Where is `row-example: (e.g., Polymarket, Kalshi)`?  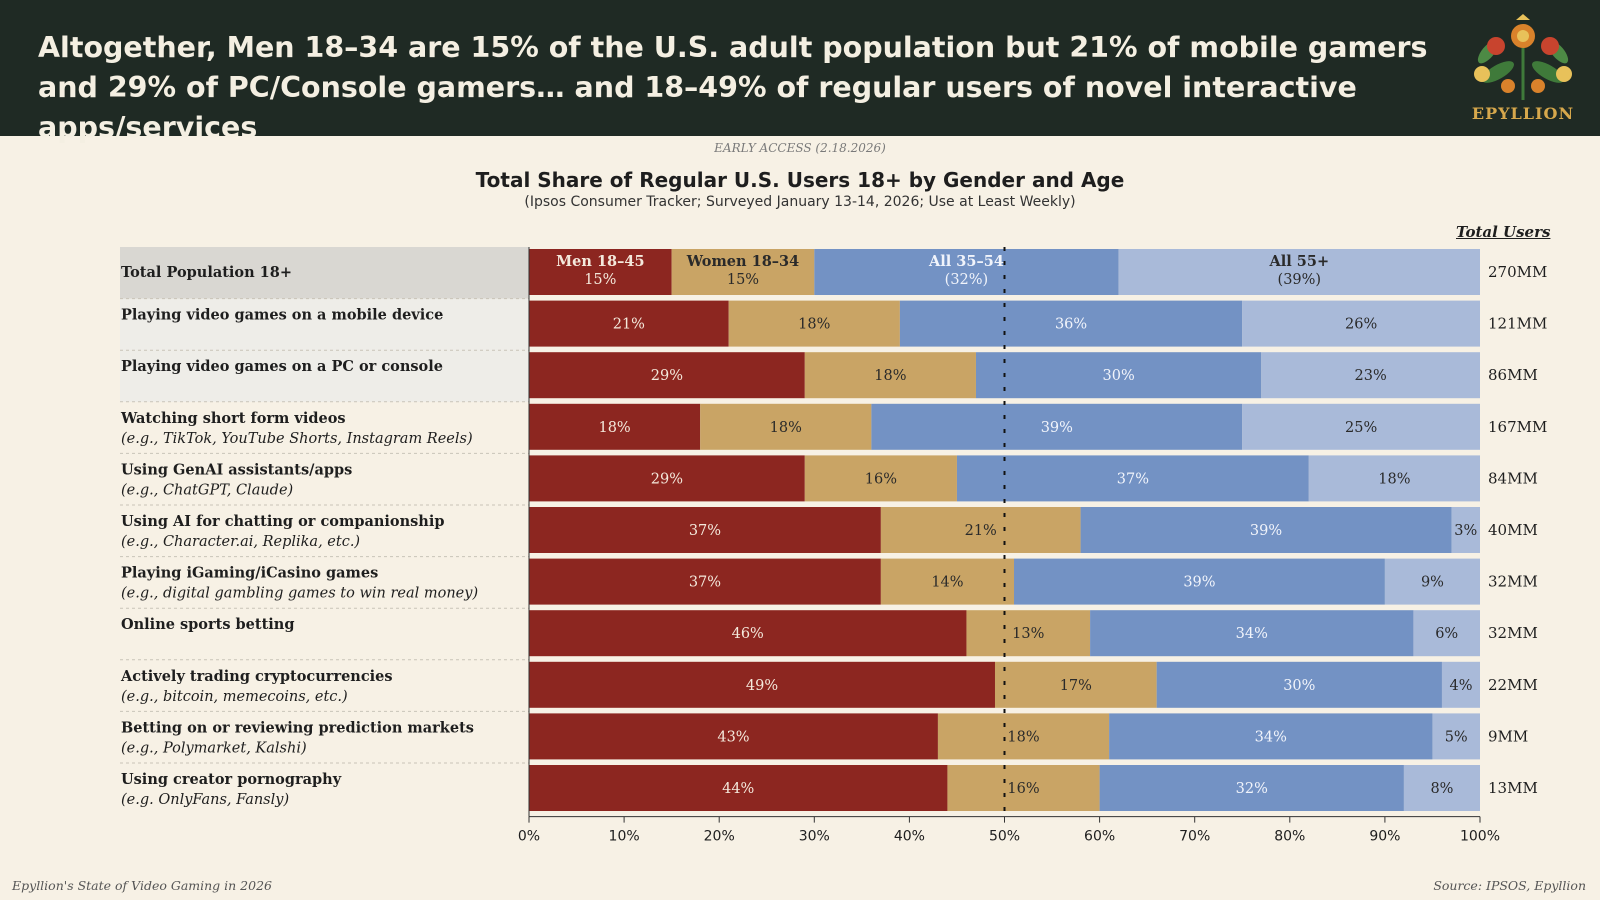 row-example: (e.g., Polymarket, Kalshi) is located at coordinates (214, 748).